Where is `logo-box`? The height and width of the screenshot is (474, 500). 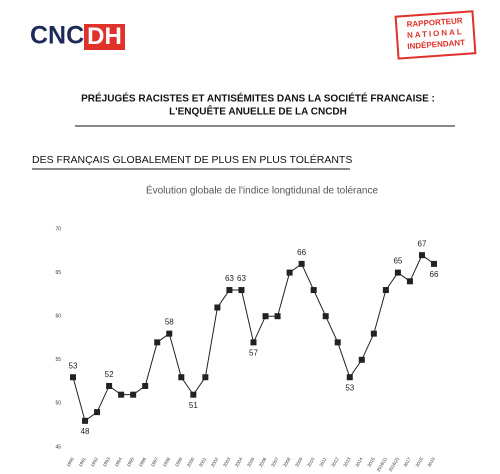 logo-box is located at coordinates (104, 37).